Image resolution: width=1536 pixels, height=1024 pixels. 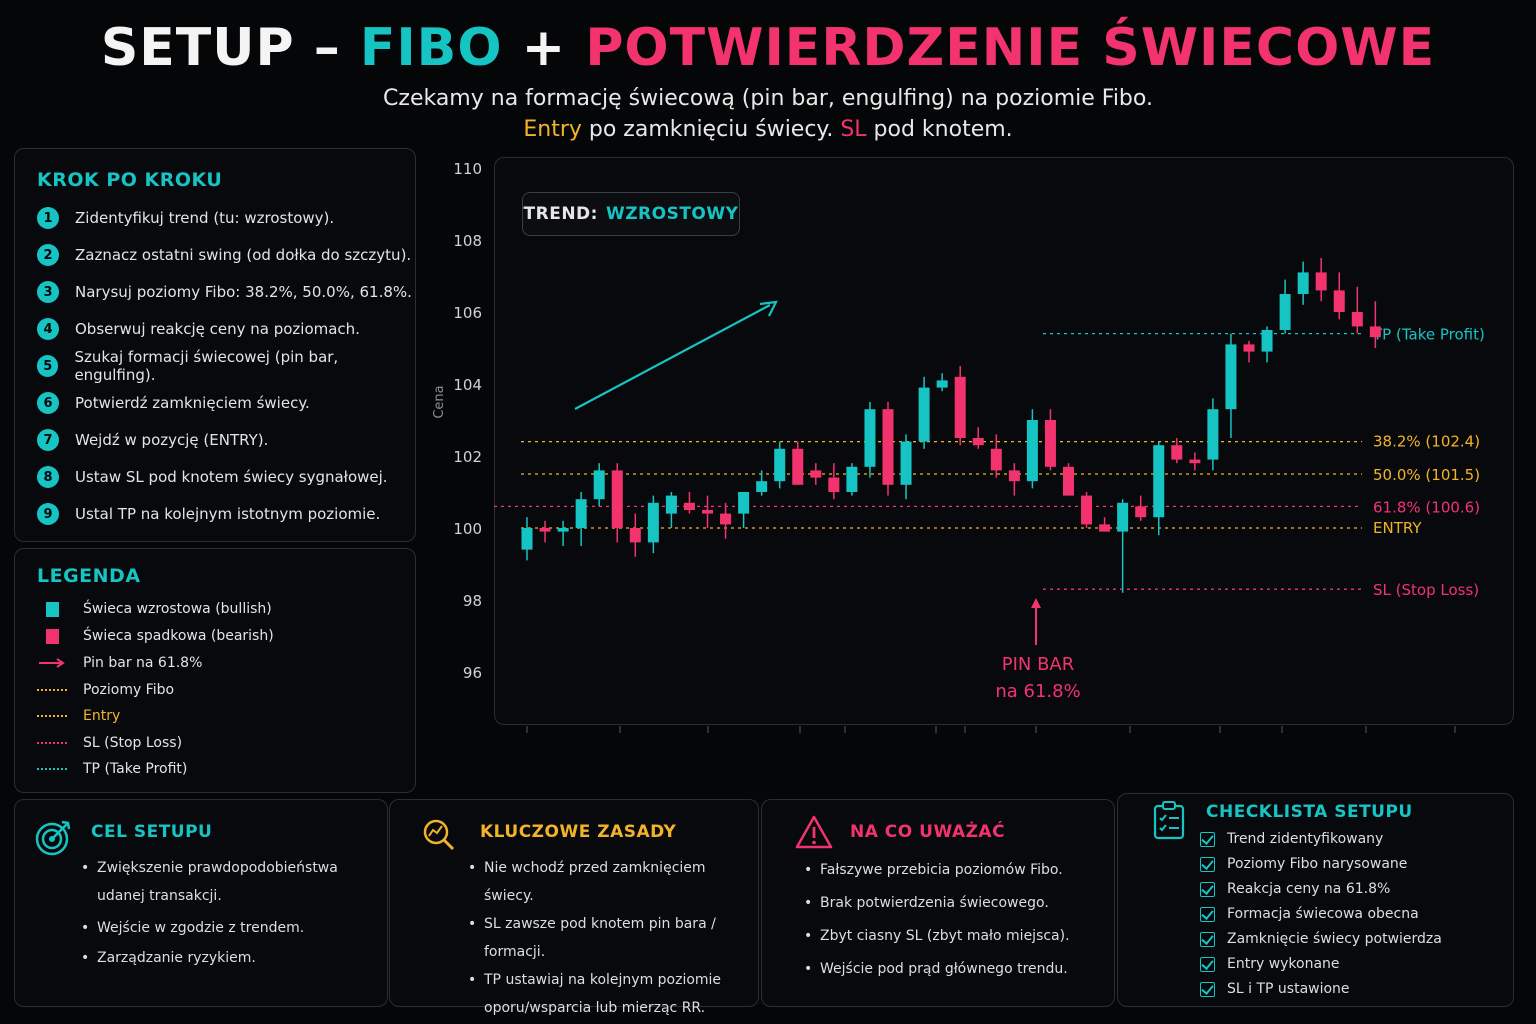 What do you see at coordinates (1317, 864) in the screenshot?
I see `checklist-text: Poziomy Fibo narysowane` at bounding box center [1317, 864].